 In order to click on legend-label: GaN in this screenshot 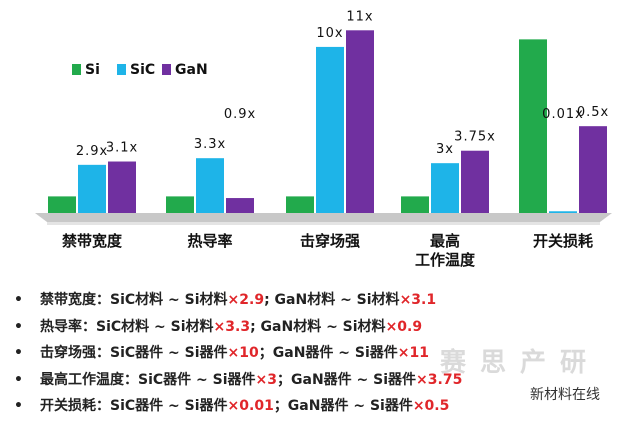, I will do `click(191, 70)`.